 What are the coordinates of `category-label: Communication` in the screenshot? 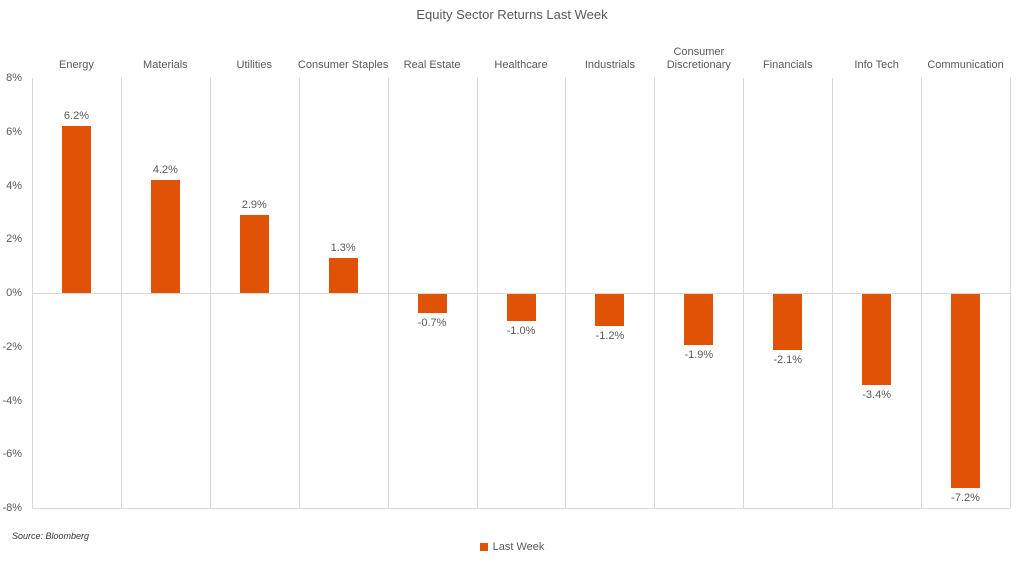 It's located at (965, 65).